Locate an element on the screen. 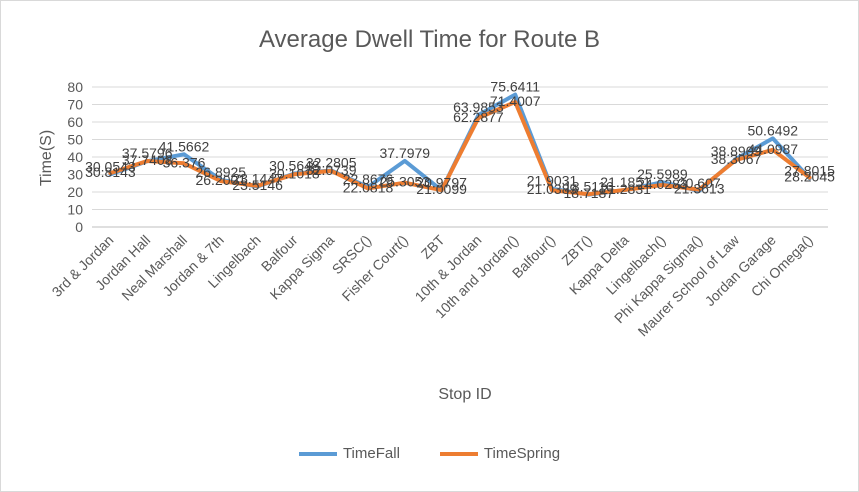 The width and height of the screenshot is (859, 492). data-label: 26.2001 is located at coordinates (220, 180).